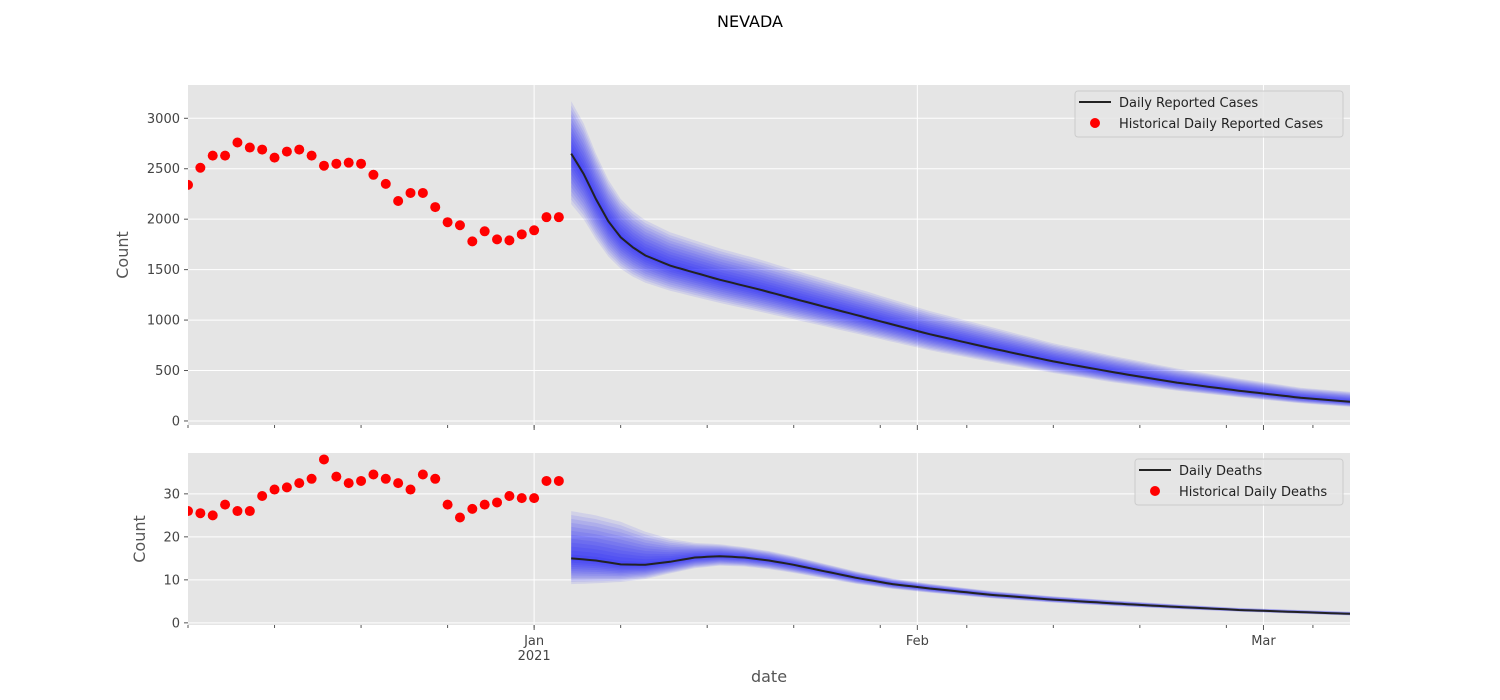 This screenshot has height=700, width=1500. What do you see at coordinates (171, 494) in the screenshot?
I see `y-tick-label: 30` at bounding box center [171, 494].